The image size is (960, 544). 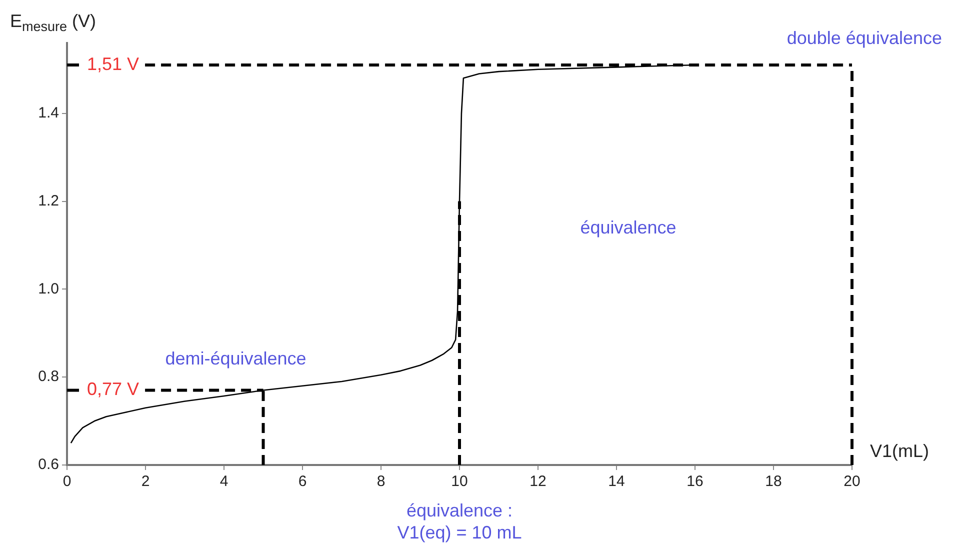 What do you see at coordinates (538, 481) in the screenshot?
I see `x-tick-label: 12` at bounding box center [538, 481].